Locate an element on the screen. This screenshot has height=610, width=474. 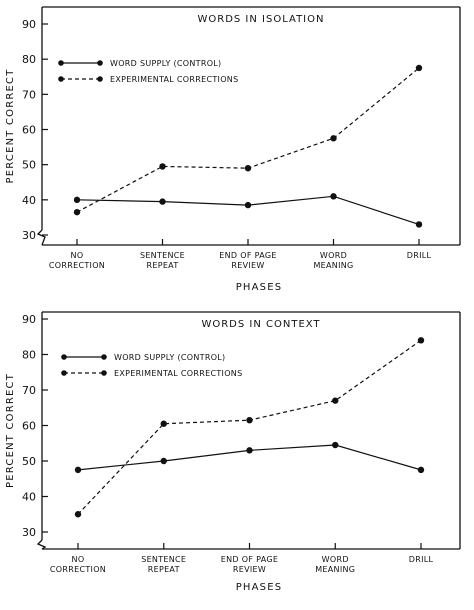
chart-title: WORDS IN CONTEXT is located at coordinates (260, 324).